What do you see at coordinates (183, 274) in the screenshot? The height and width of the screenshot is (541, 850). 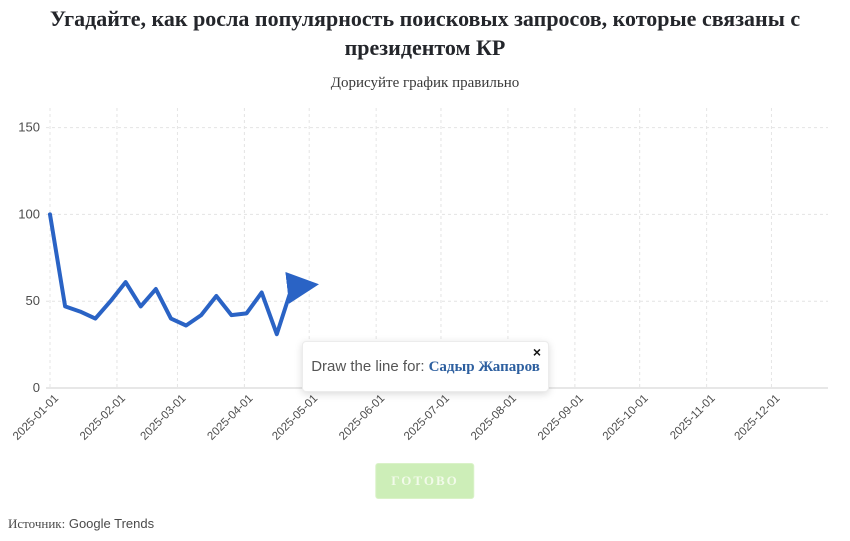 I see `trend-line` at bounding box center [183, 274].